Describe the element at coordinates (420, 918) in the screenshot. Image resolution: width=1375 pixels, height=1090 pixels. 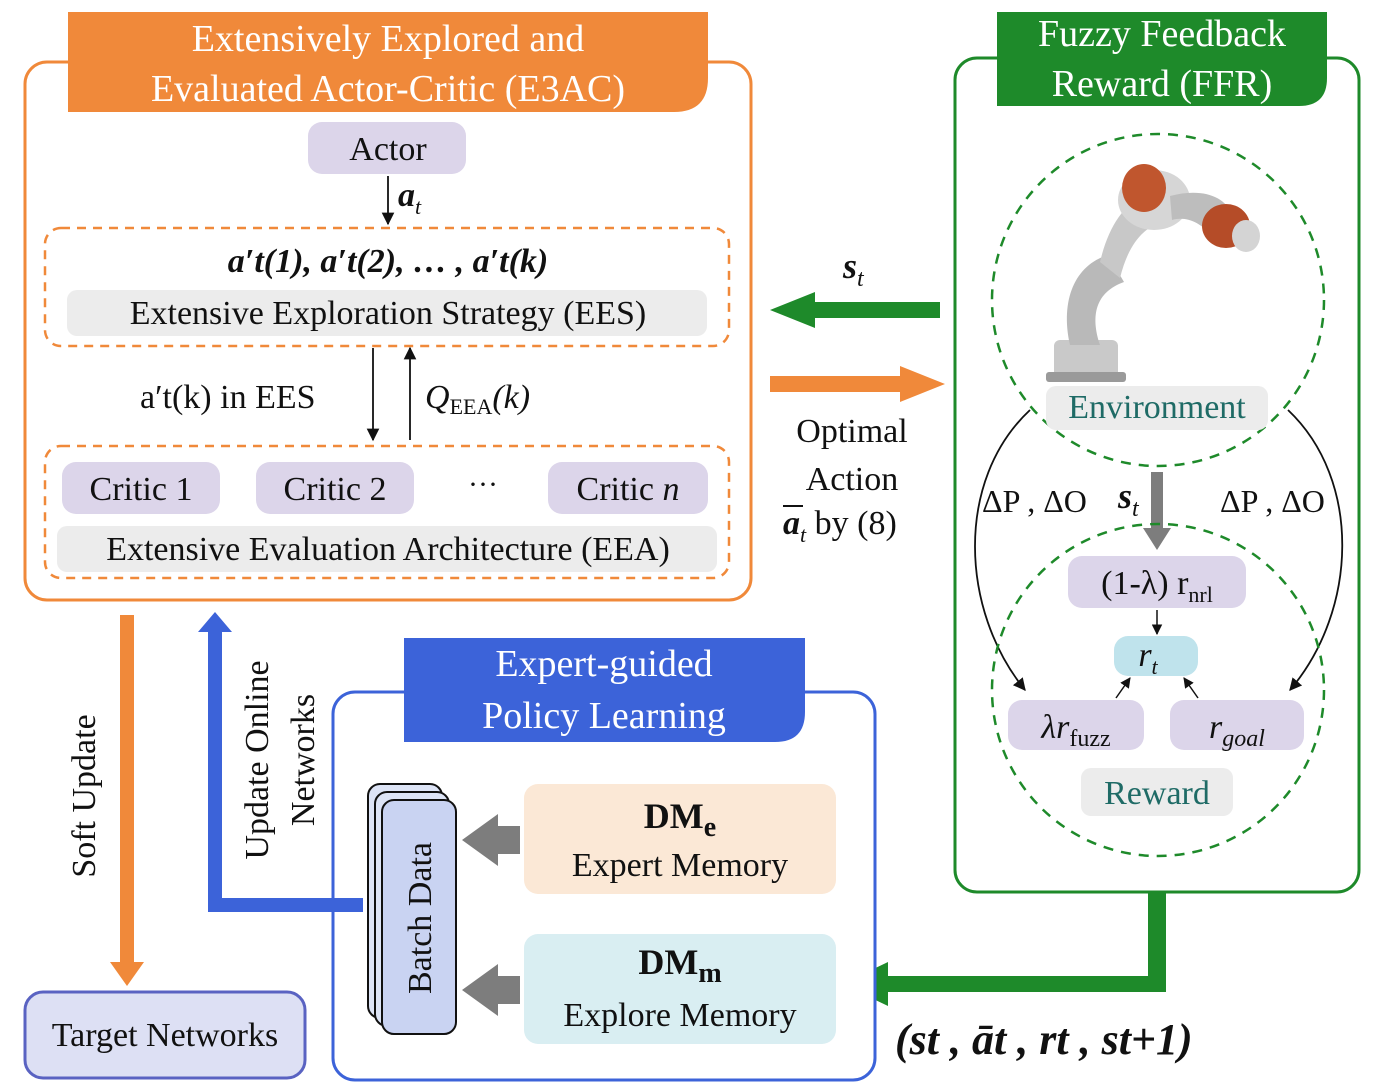
I see `batch-data-label: Batch Data` at that location.